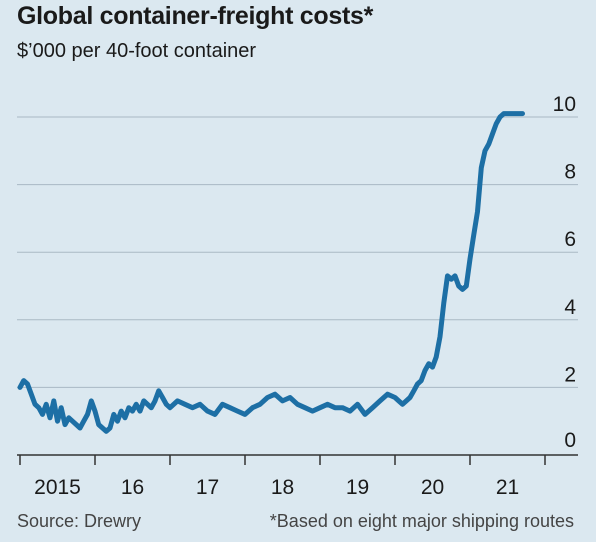 This screenshot has width=596, height=542. Describe the element at coordinates (570, 307) in the screenshot. I see `y-tick-label: 4` at that location.